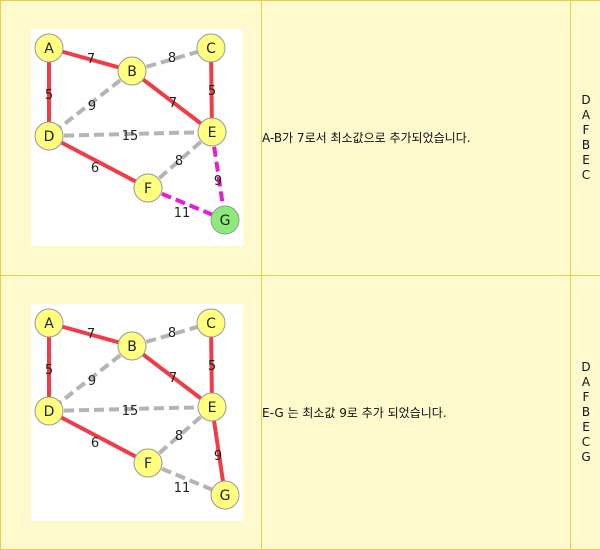 The height and width of the screenshot is (550, 600). I want to click on graph-diagram-1: 7 5 8 9 7 5 15 6 8 9 11 A B C D E F G, so click(137, 134).